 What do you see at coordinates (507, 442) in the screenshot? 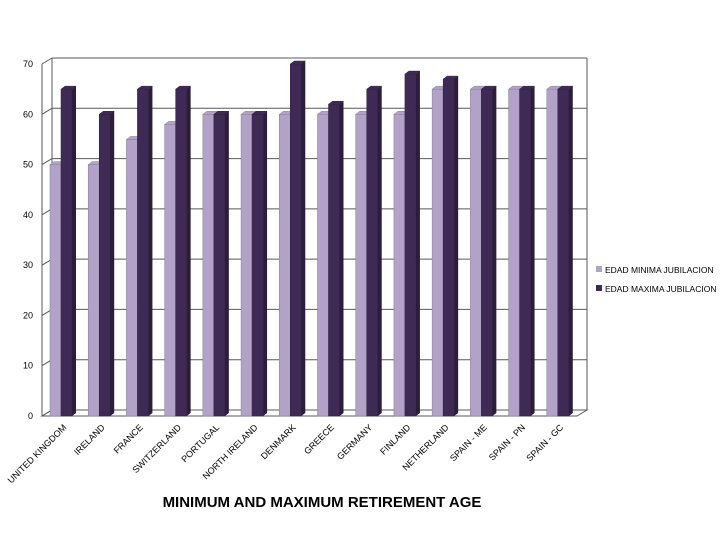
I see `x-tick-label: SPAIN - PN` at bounding box center [507, 442].